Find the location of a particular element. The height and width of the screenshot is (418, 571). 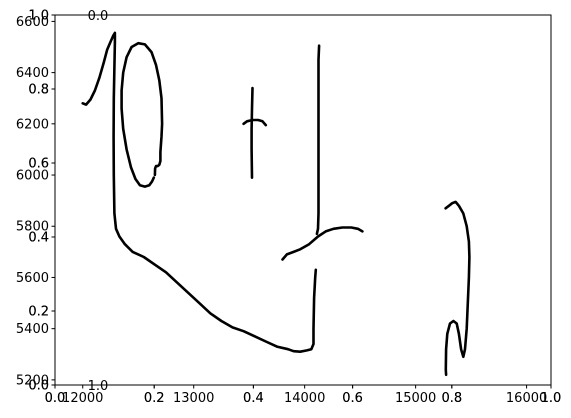

y-tick-label-6000: 6000 is located at coordinates (32, 176).